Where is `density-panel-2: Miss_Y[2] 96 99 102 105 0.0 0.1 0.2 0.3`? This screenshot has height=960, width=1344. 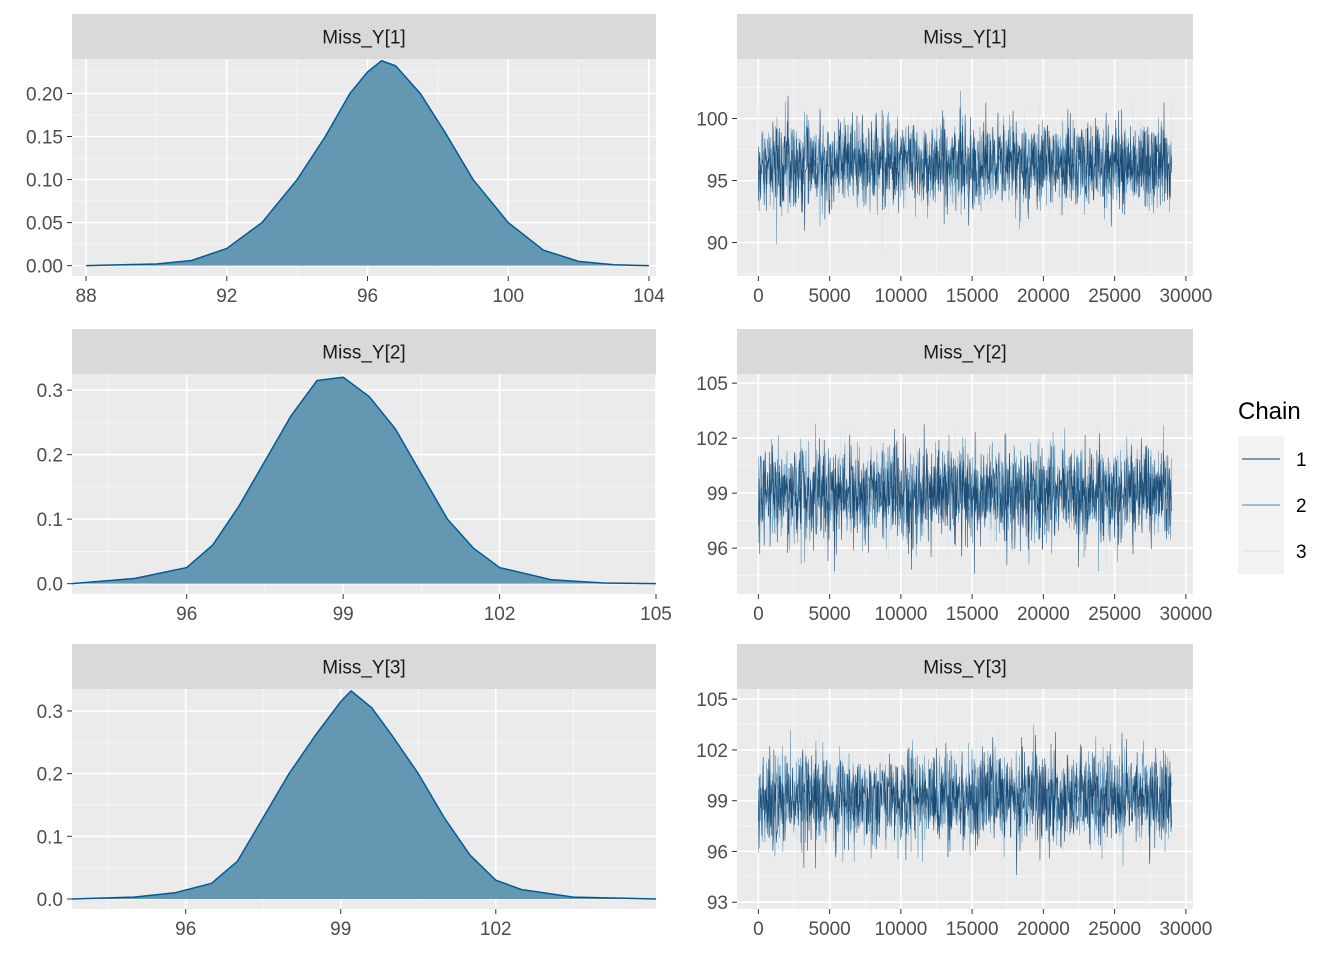 density-panel-2: Miss_Y[2] 96 99 102 105 0.0 0.1 0.2 0.3 is located at coordinates (354, 477).